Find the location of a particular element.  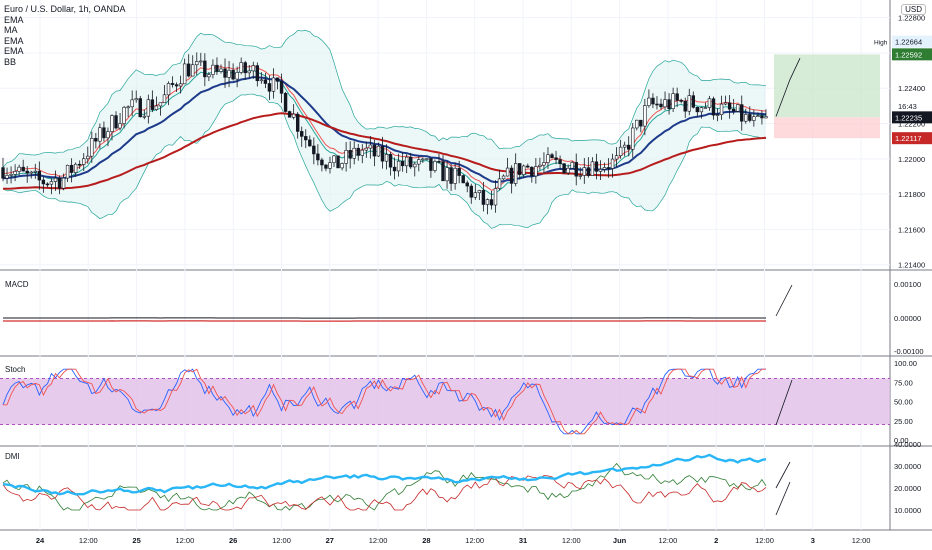

indicator-ema-1: EMA is located at coordinates (14, 19).